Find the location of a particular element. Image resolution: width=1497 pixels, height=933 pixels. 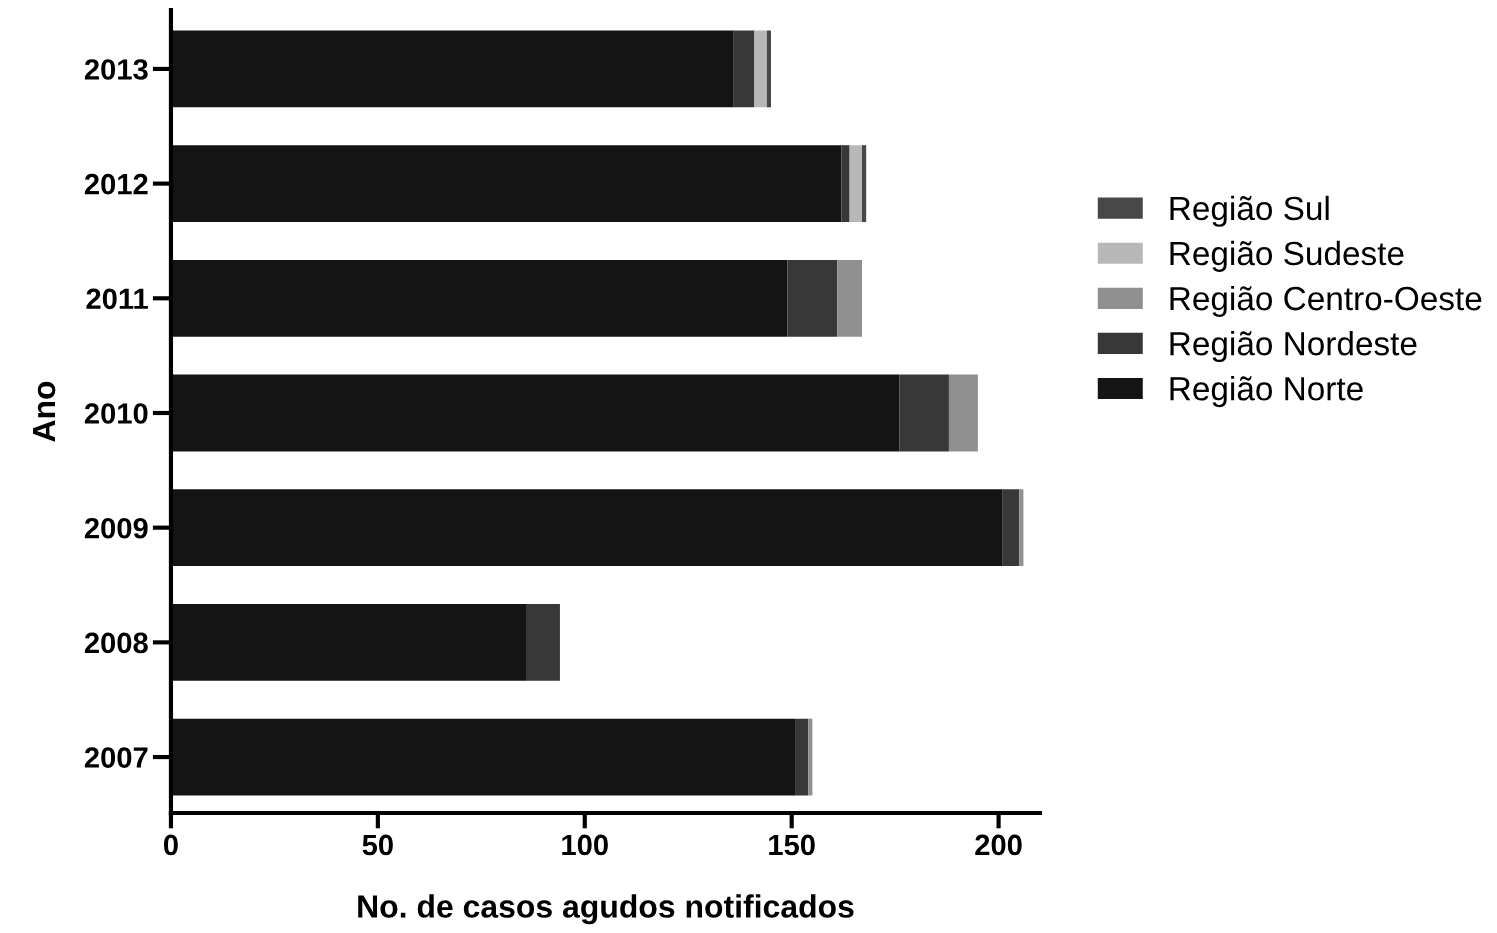

y-tick-label: 2011 is located at coordinates (117, 299).